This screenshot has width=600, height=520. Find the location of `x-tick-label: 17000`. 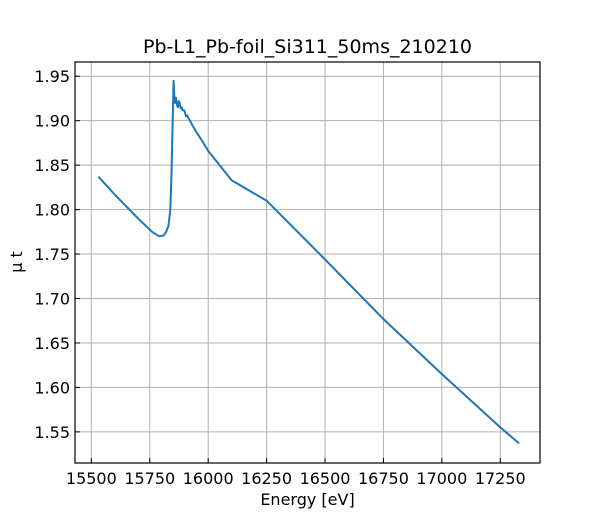

x-tick-label: 17000 is located at coordinates (441, 478).